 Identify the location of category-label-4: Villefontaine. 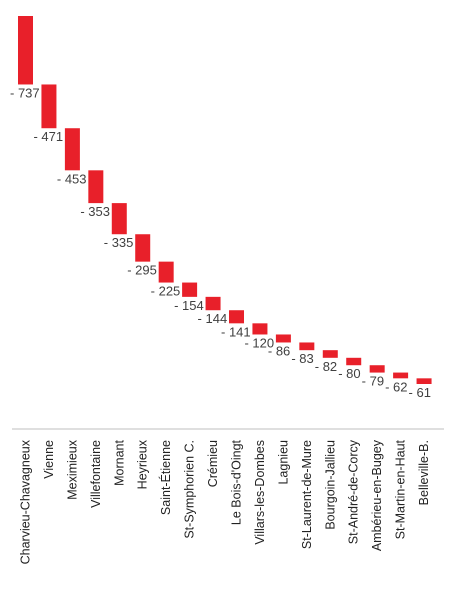
(96, 474).